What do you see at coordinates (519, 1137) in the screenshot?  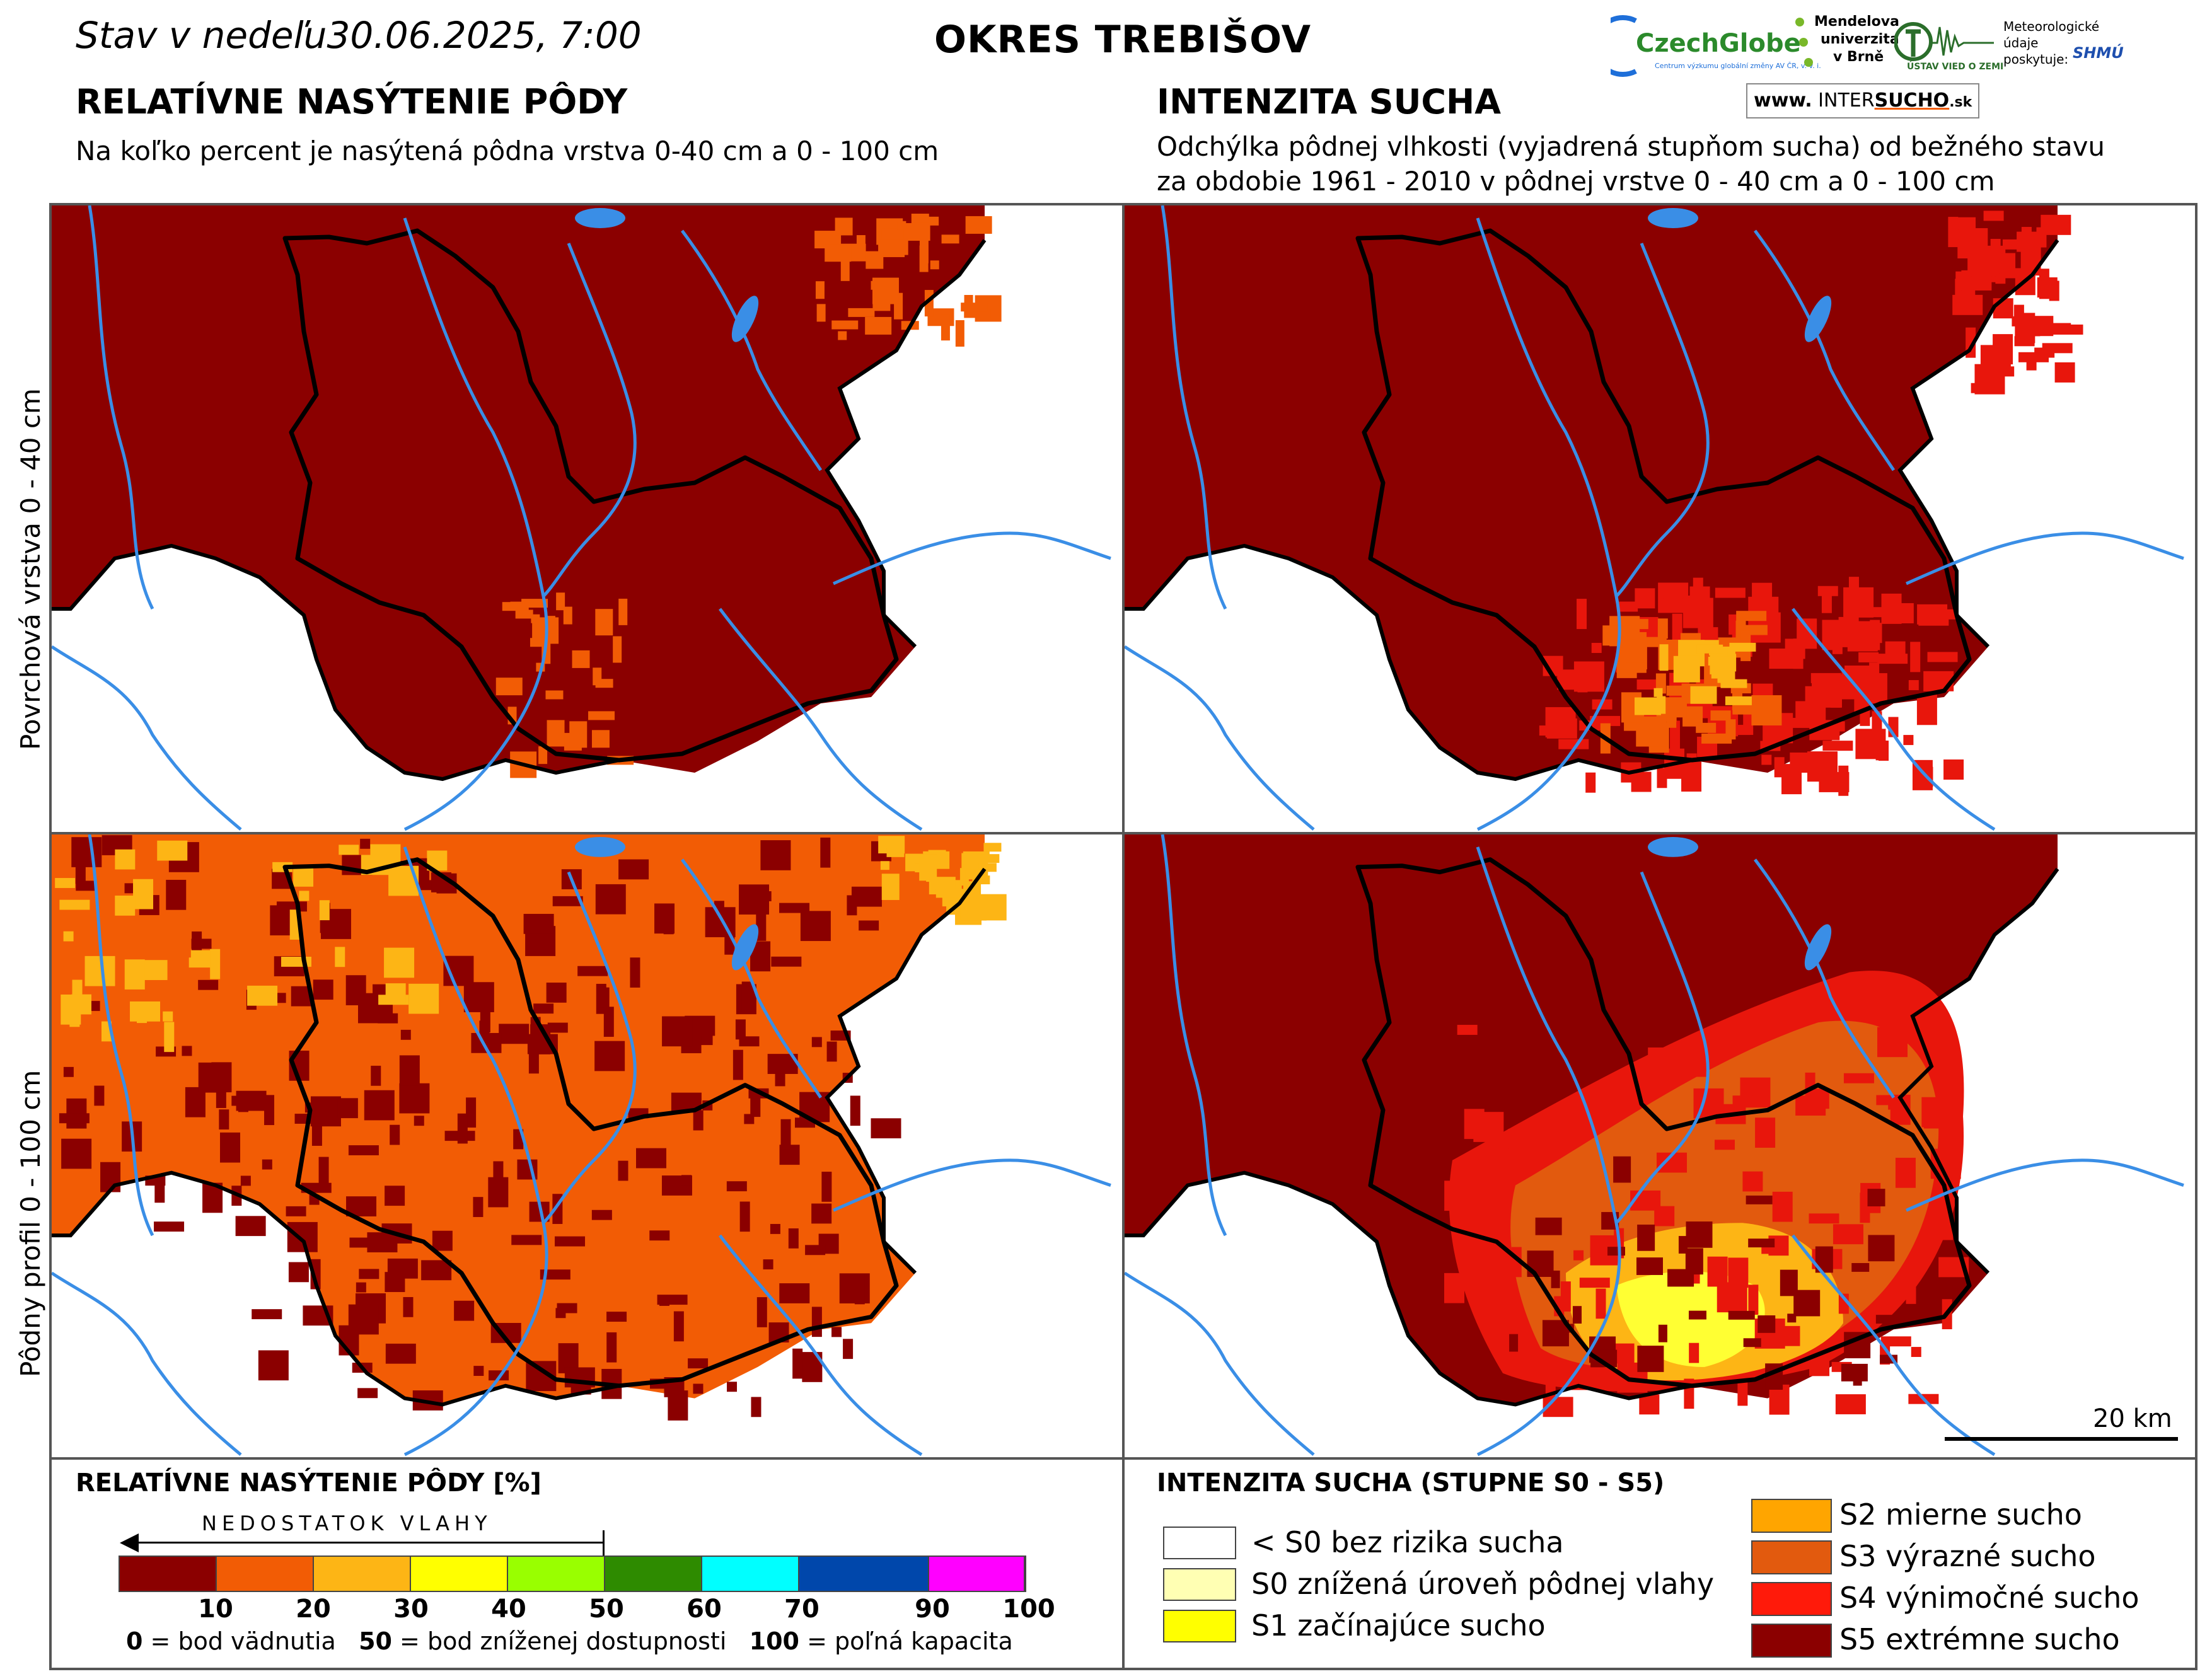 I see `state-border` at bounding box center [519, 1137].